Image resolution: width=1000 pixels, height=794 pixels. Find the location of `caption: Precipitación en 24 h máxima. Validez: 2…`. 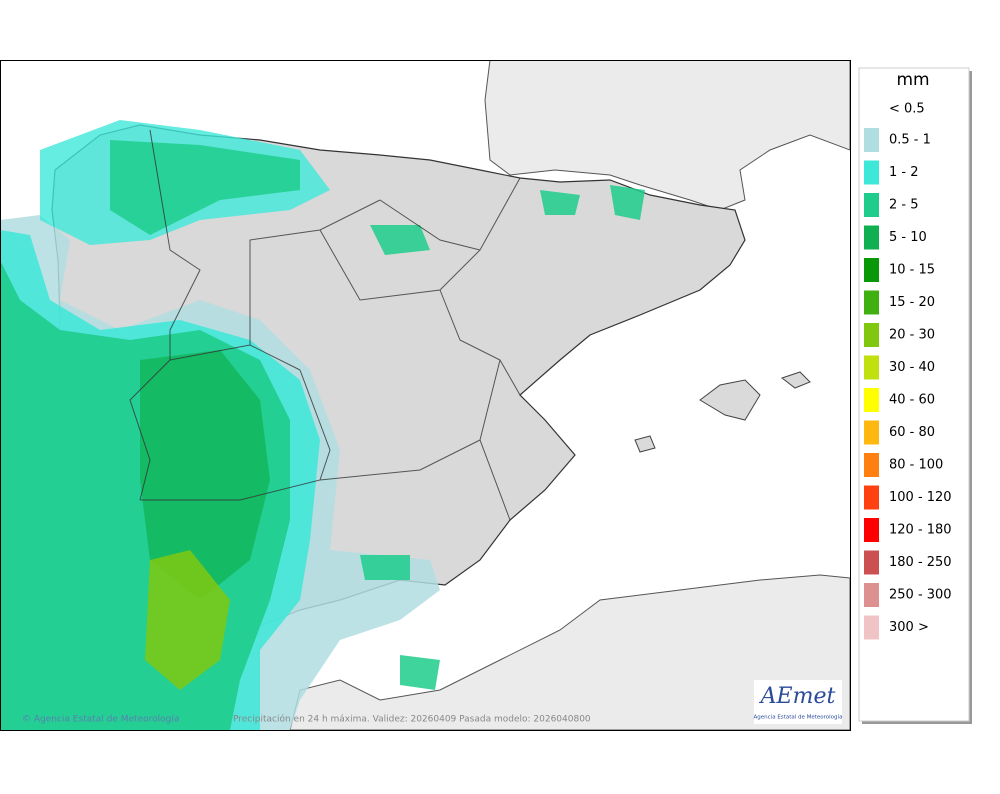

caption: Precipitación en 24 h máxima. Validez: 2… is located at coordinates (412, 719).